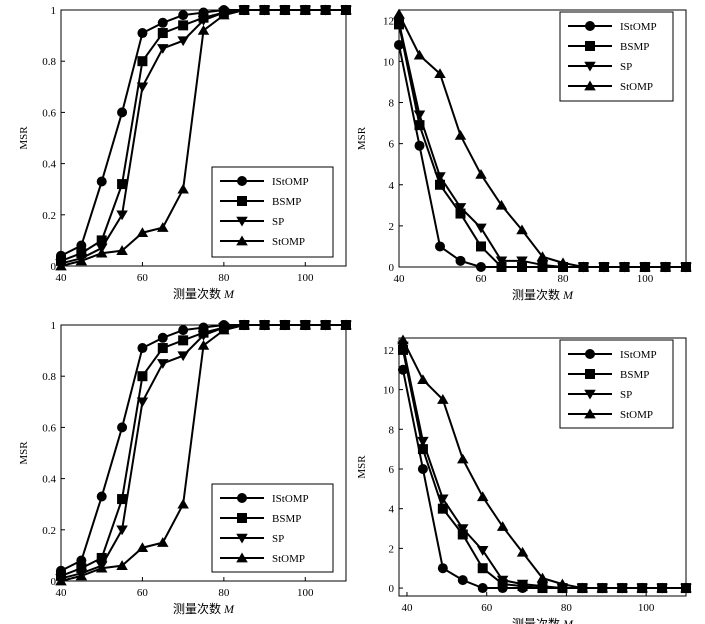 The image size is (705, 624). I want to click on x-axis-title-text: 测量次数, so click(198, 293).